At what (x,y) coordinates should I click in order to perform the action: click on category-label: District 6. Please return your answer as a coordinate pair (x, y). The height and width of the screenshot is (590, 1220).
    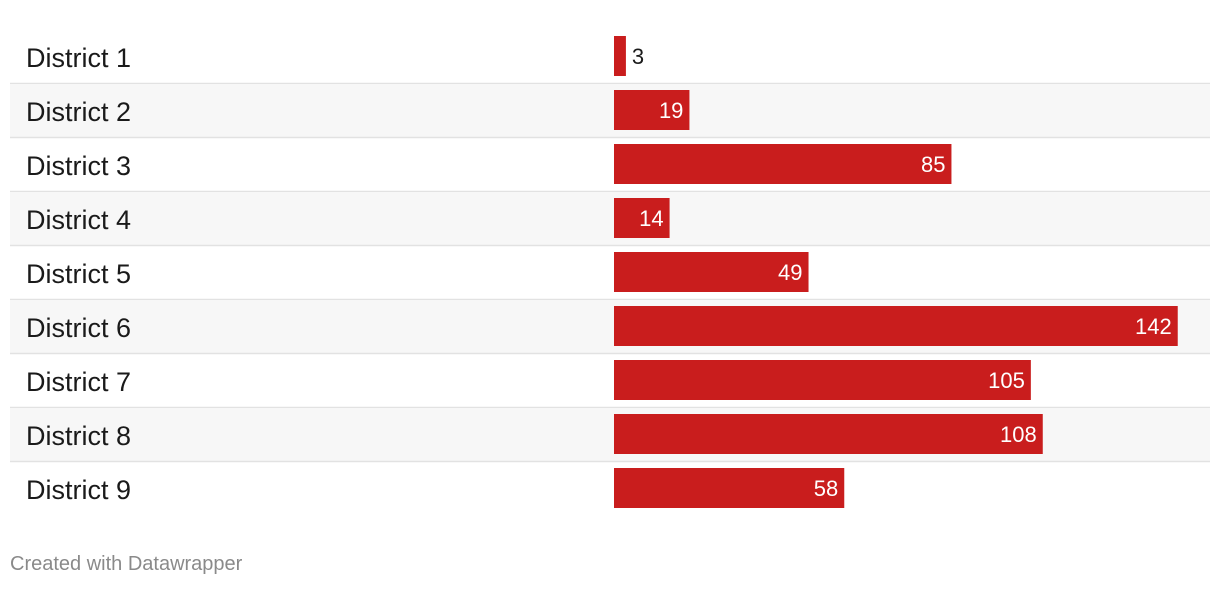
    Looking at the image, I should click on (78, 328).